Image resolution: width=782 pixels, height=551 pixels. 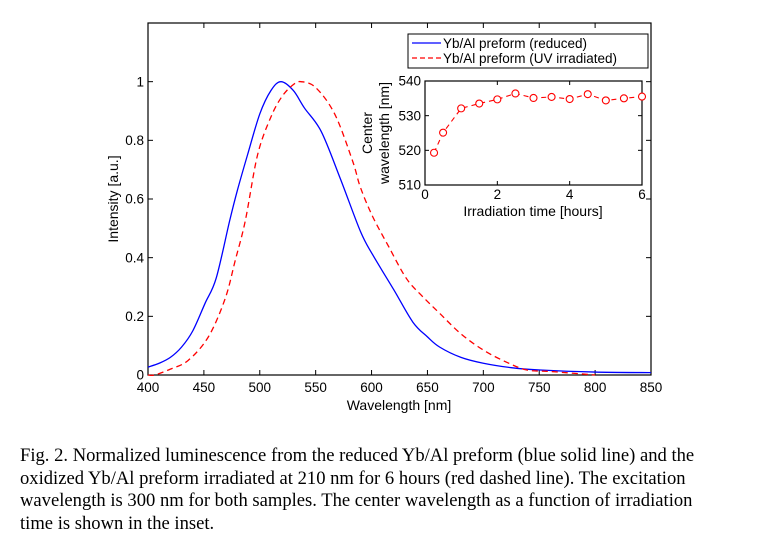 What do you see at coordinates (409, 115) in the screenshot?
I see `y-tick-label: 530` at bounding box center [409, 115].